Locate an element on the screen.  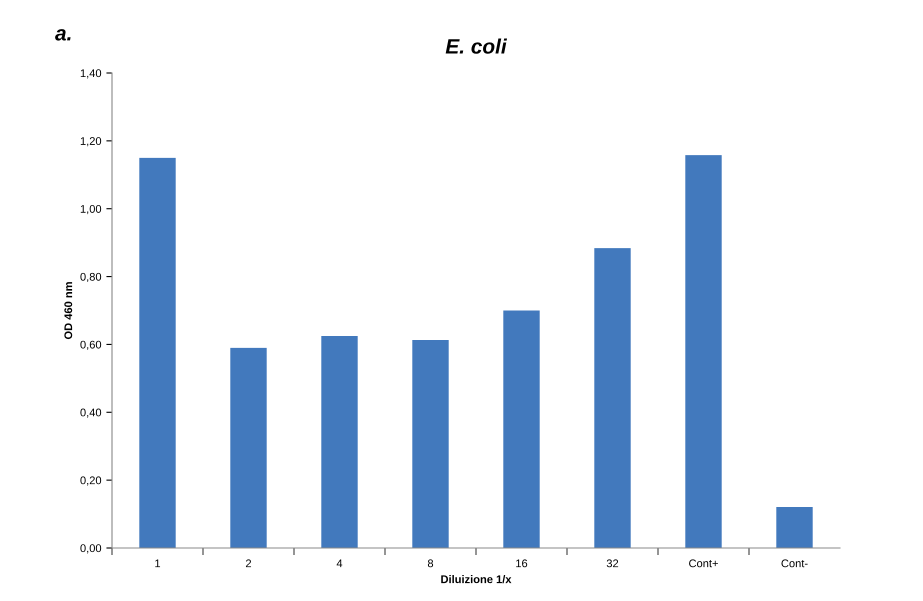
x-tick-label: 4 is located at coordinates (339, 564).